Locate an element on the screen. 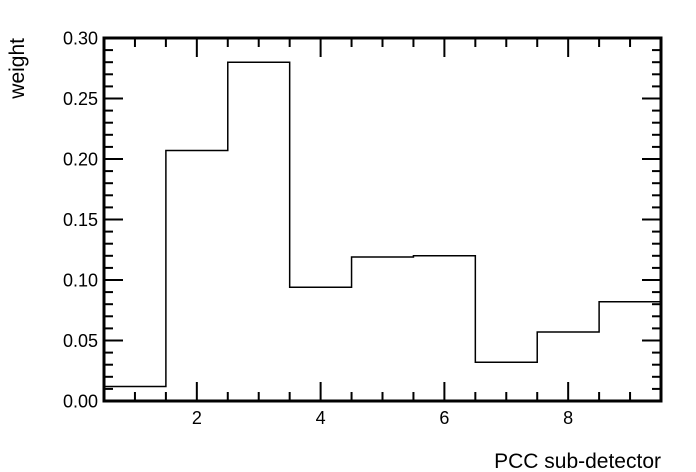 The width and height of the screenshot is (696, 472). x-tick-label: 4 is located at coordinates (321, 418).